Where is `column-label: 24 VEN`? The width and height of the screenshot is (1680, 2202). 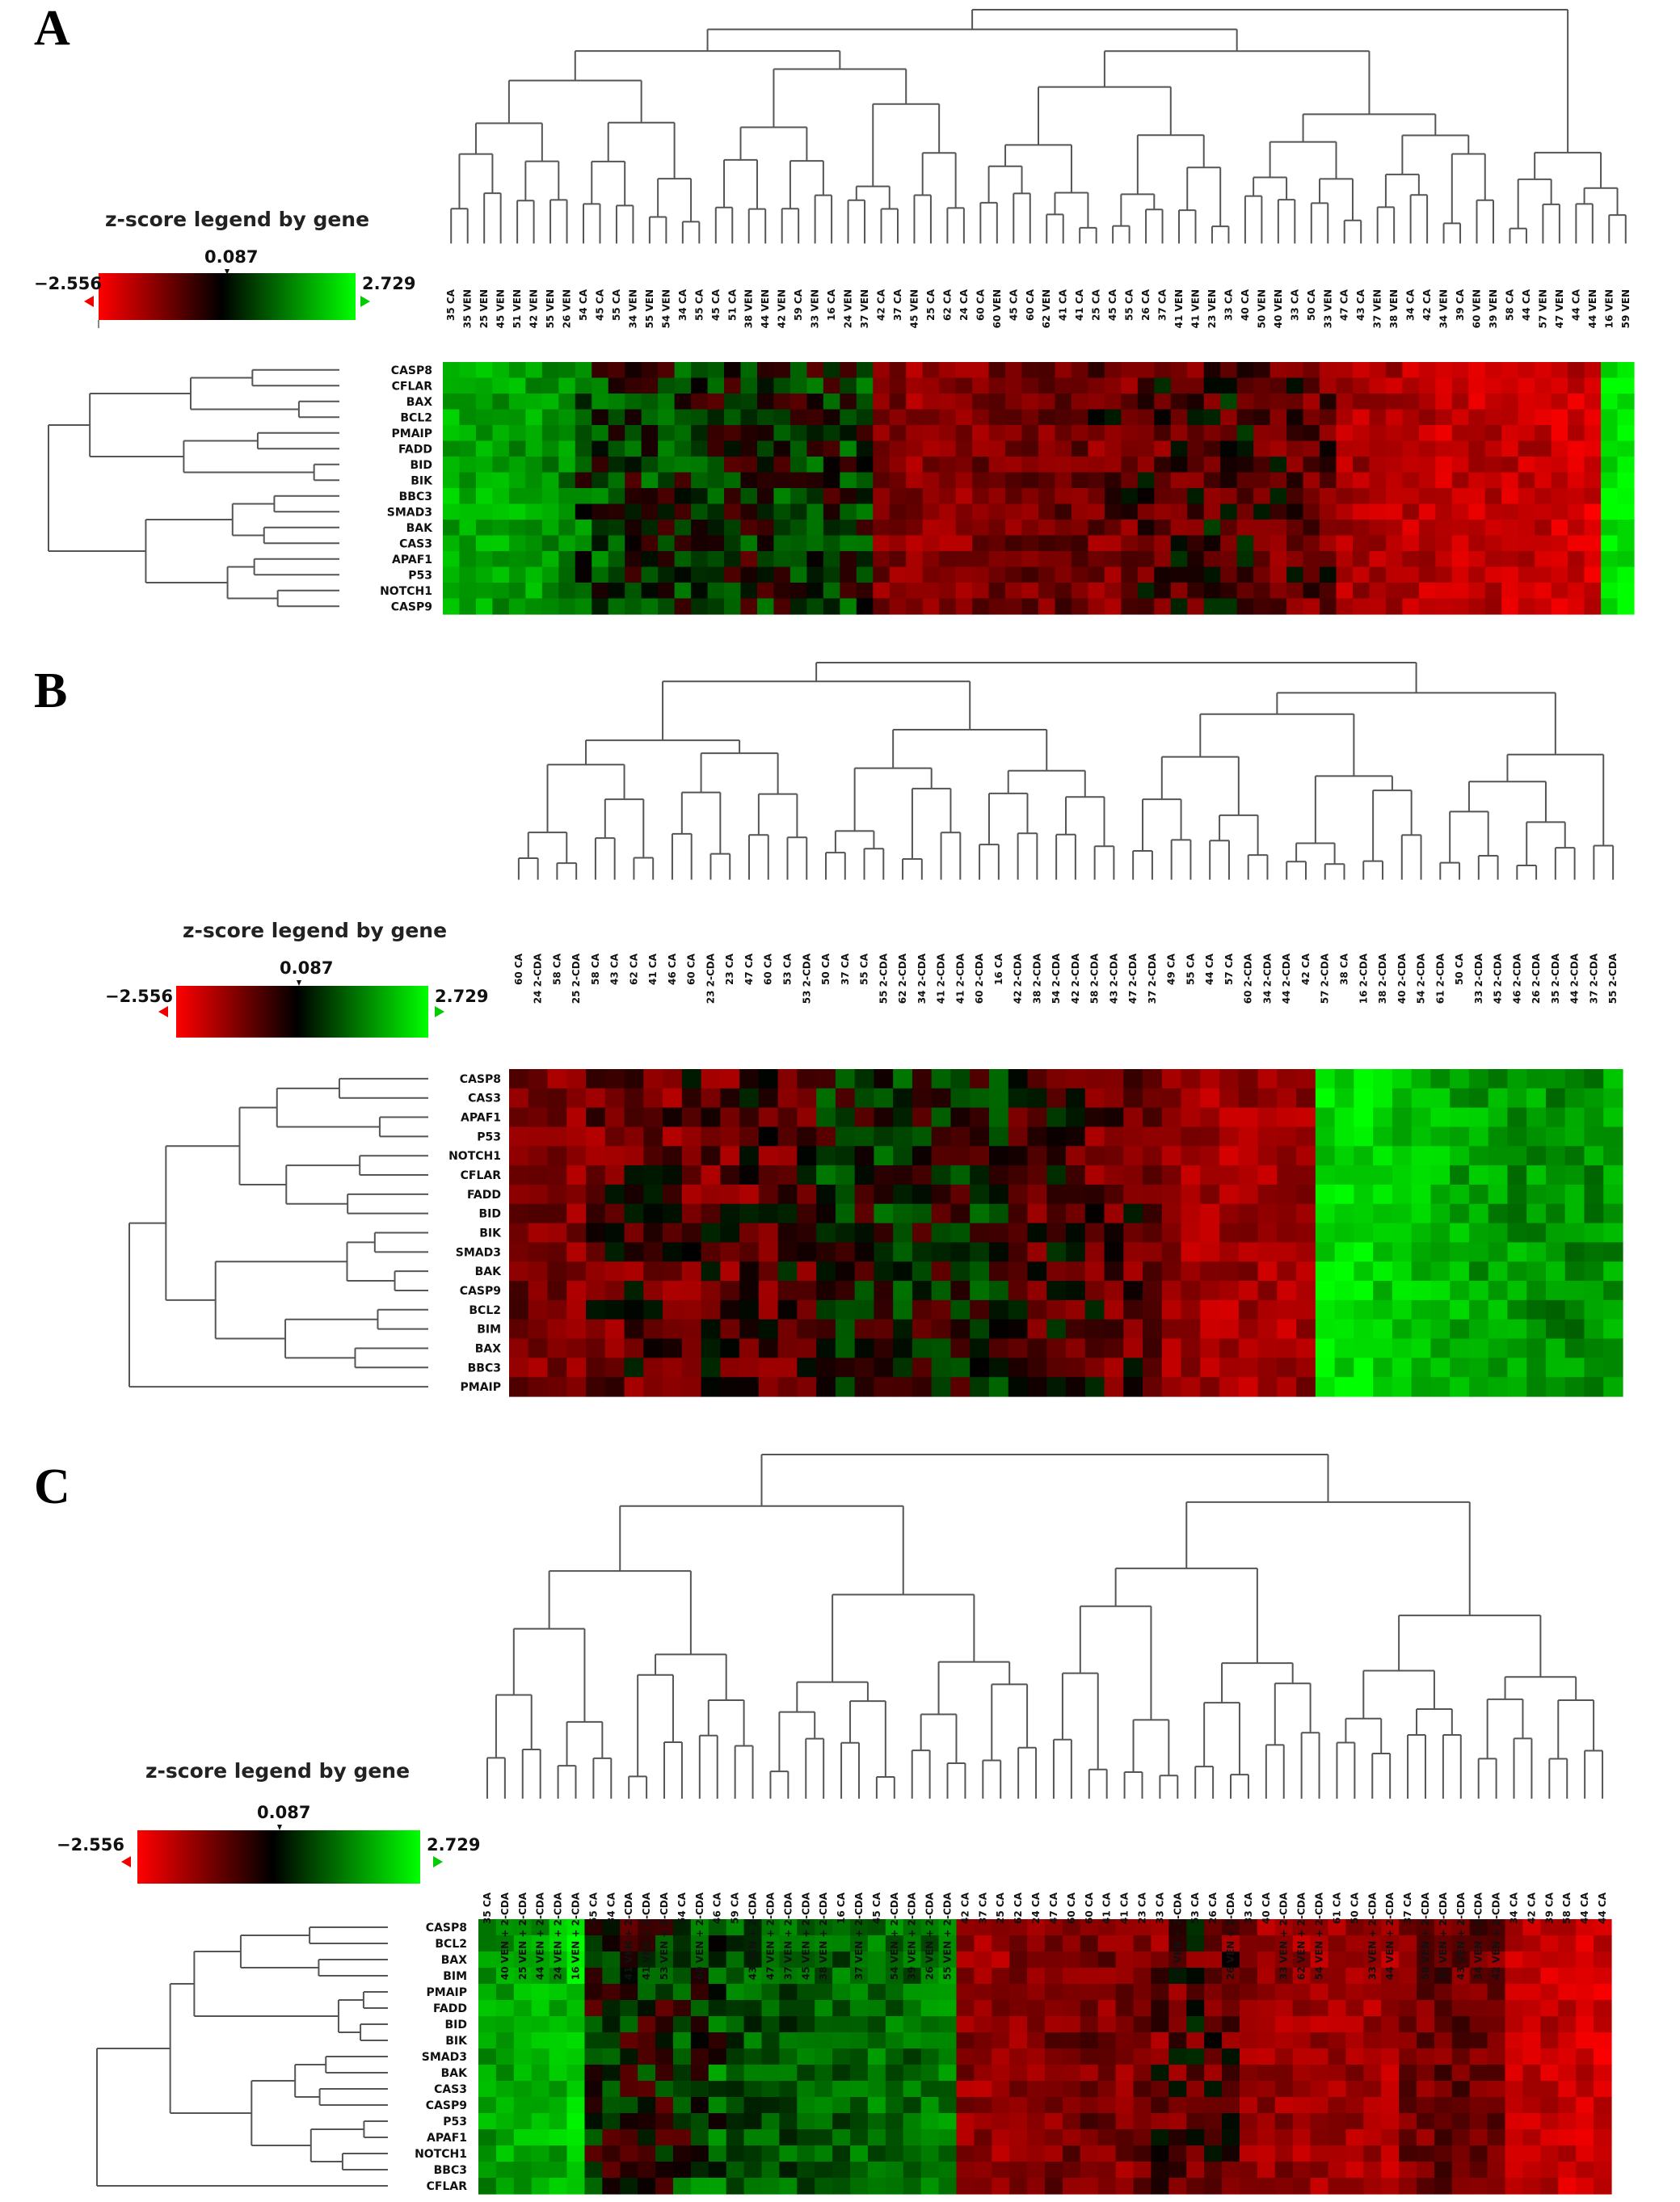
column-label: 24 VEN is located at coordinates (848, 308).